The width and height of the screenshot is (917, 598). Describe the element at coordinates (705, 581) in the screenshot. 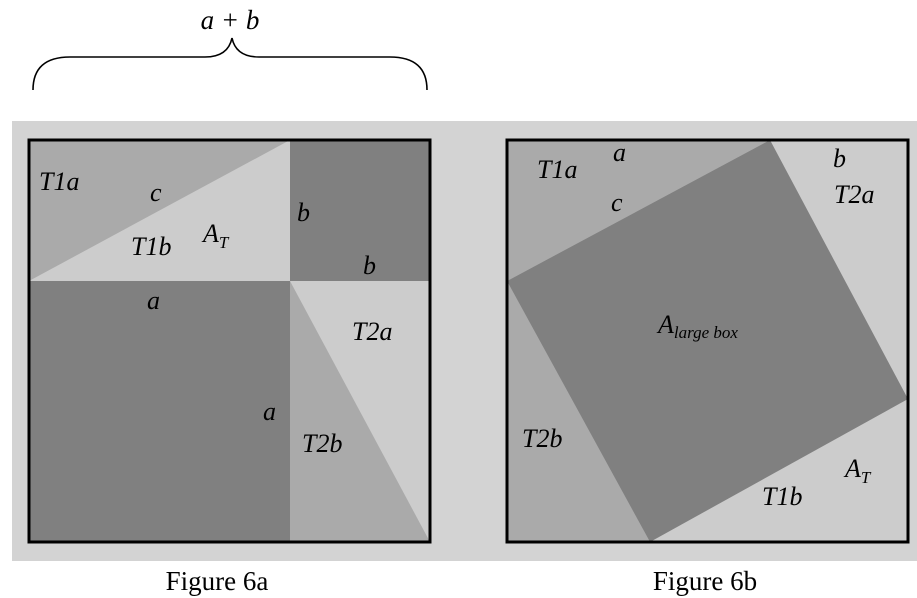

I see `caption-figure-6b: Figure 6b` at that location.